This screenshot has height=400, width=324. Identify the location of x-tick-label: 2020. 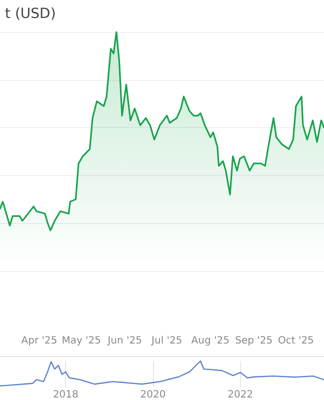
(153, 395).